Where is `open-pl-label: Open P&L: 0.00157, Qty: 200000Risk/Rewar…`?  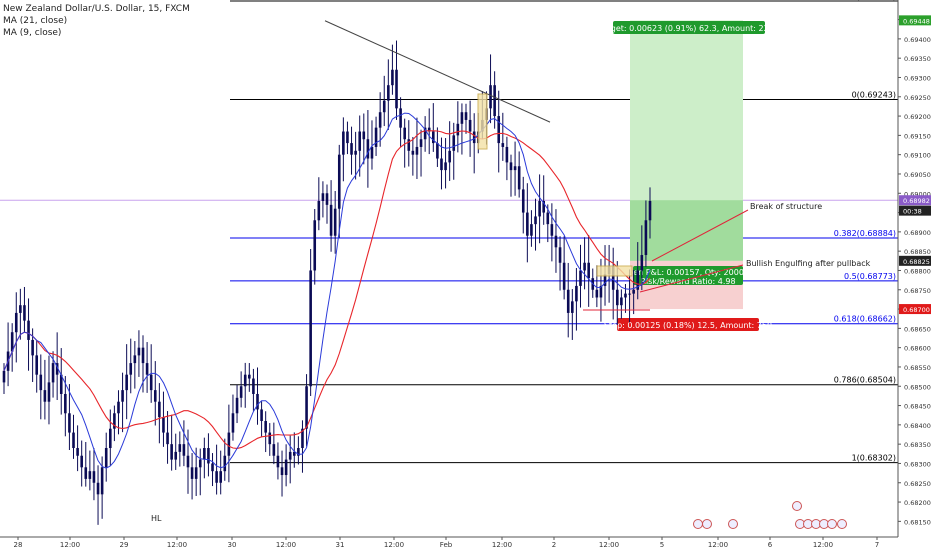 open-pl-label: Open P&L: 0.00157, Qty: 200000Risk/Rewar… is located at coordinates (688, 276).